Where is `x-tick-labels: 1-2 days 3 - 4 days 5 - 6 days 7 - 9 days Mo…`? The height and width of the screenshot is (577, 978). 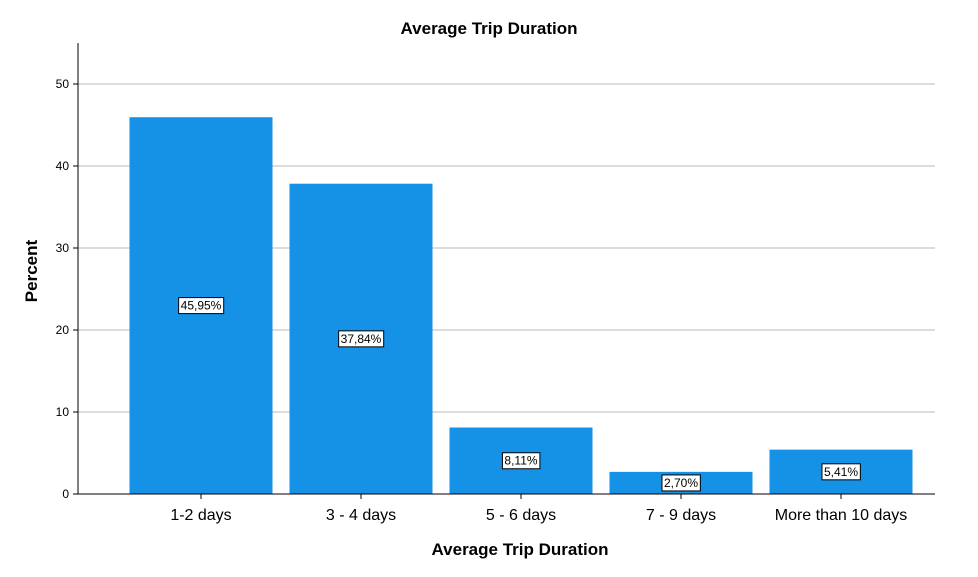
x-tick-labels: 1-2 days 3 - 4 days 5 - 6 days 7 - 9 days Mo… is located at coordinates (538, 509).